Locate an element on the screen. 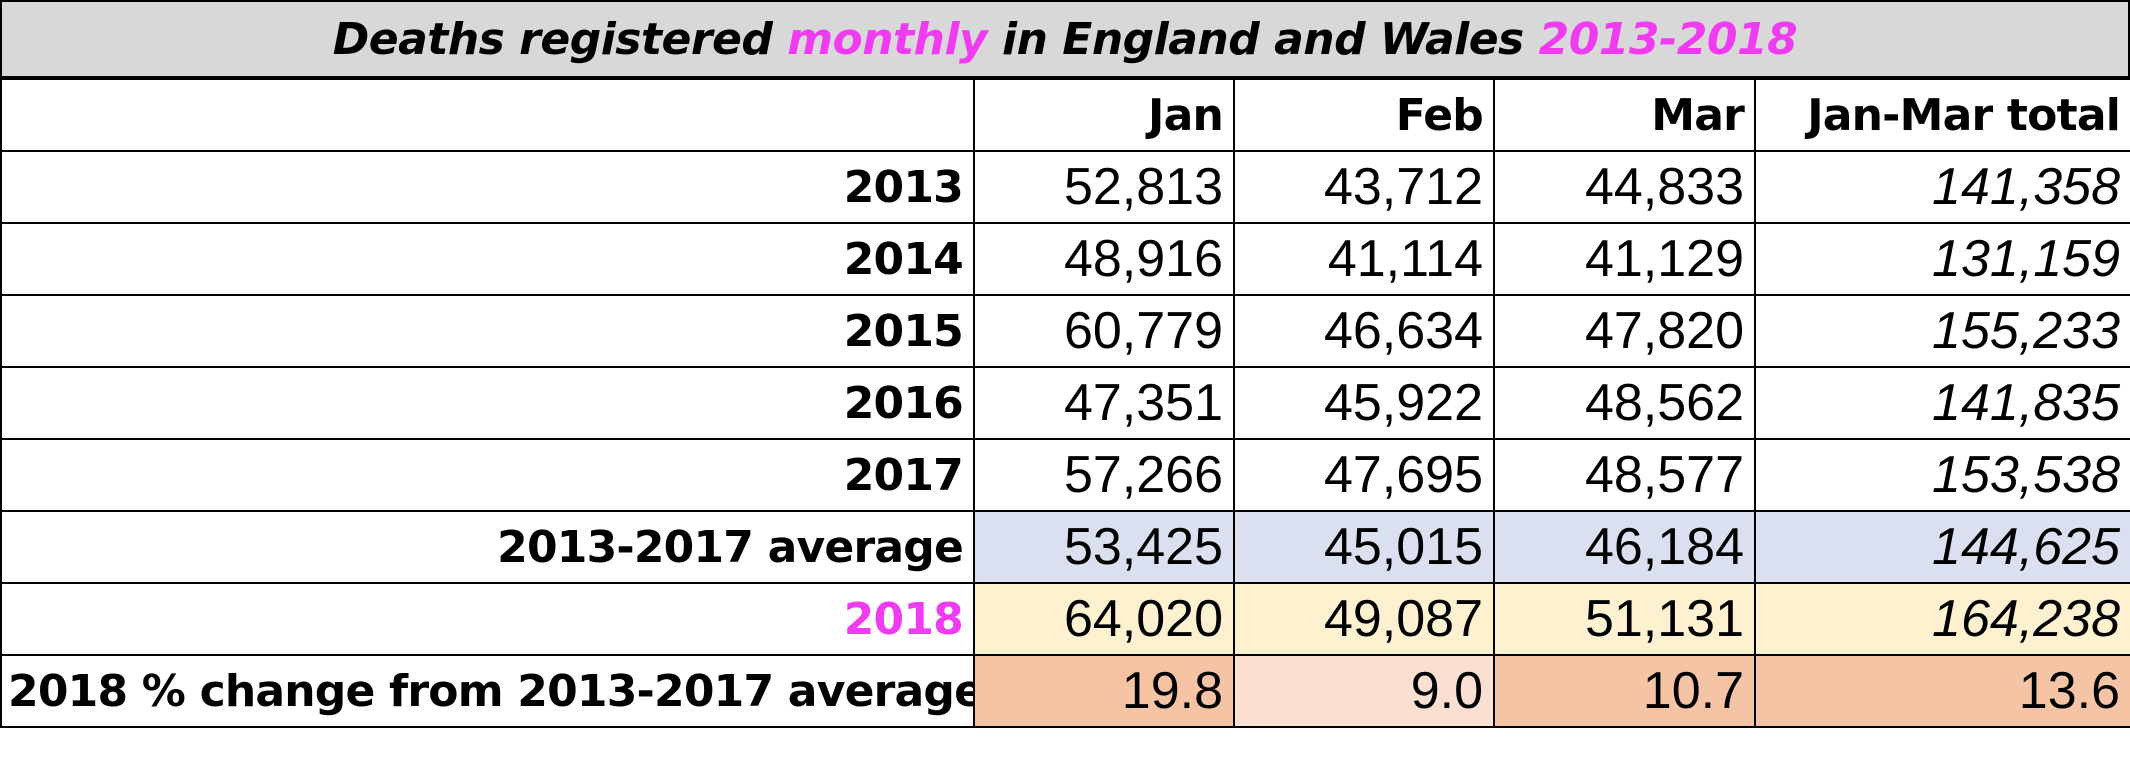  cell-feb: 45,922 is located at coordinates (1364, 403).